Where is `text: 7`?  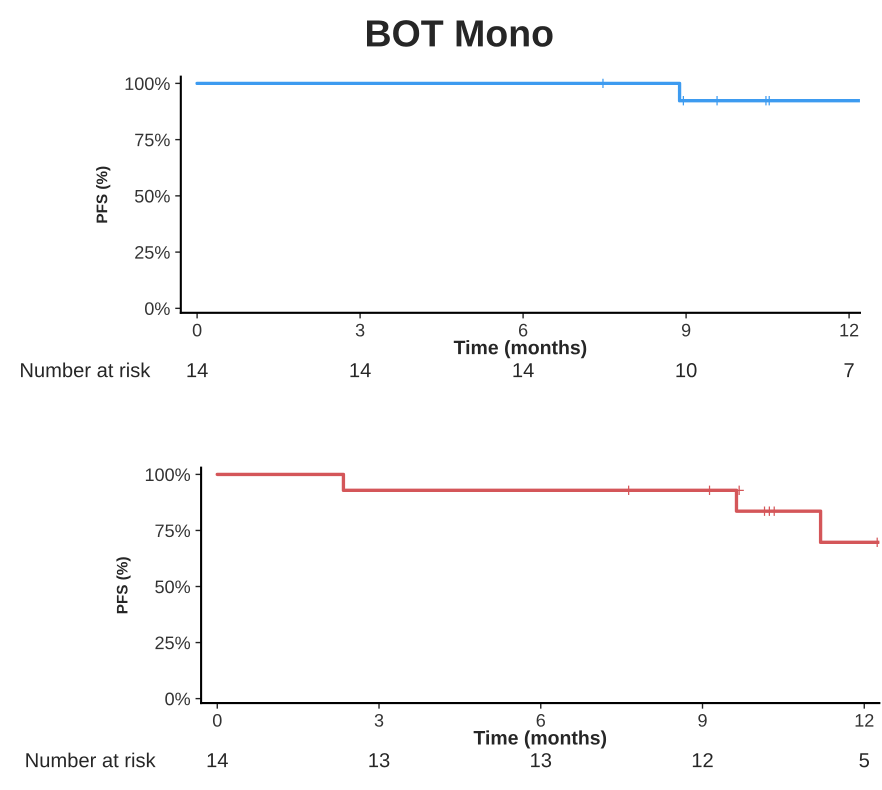
text: 7 is located at coordinates (849, 370).